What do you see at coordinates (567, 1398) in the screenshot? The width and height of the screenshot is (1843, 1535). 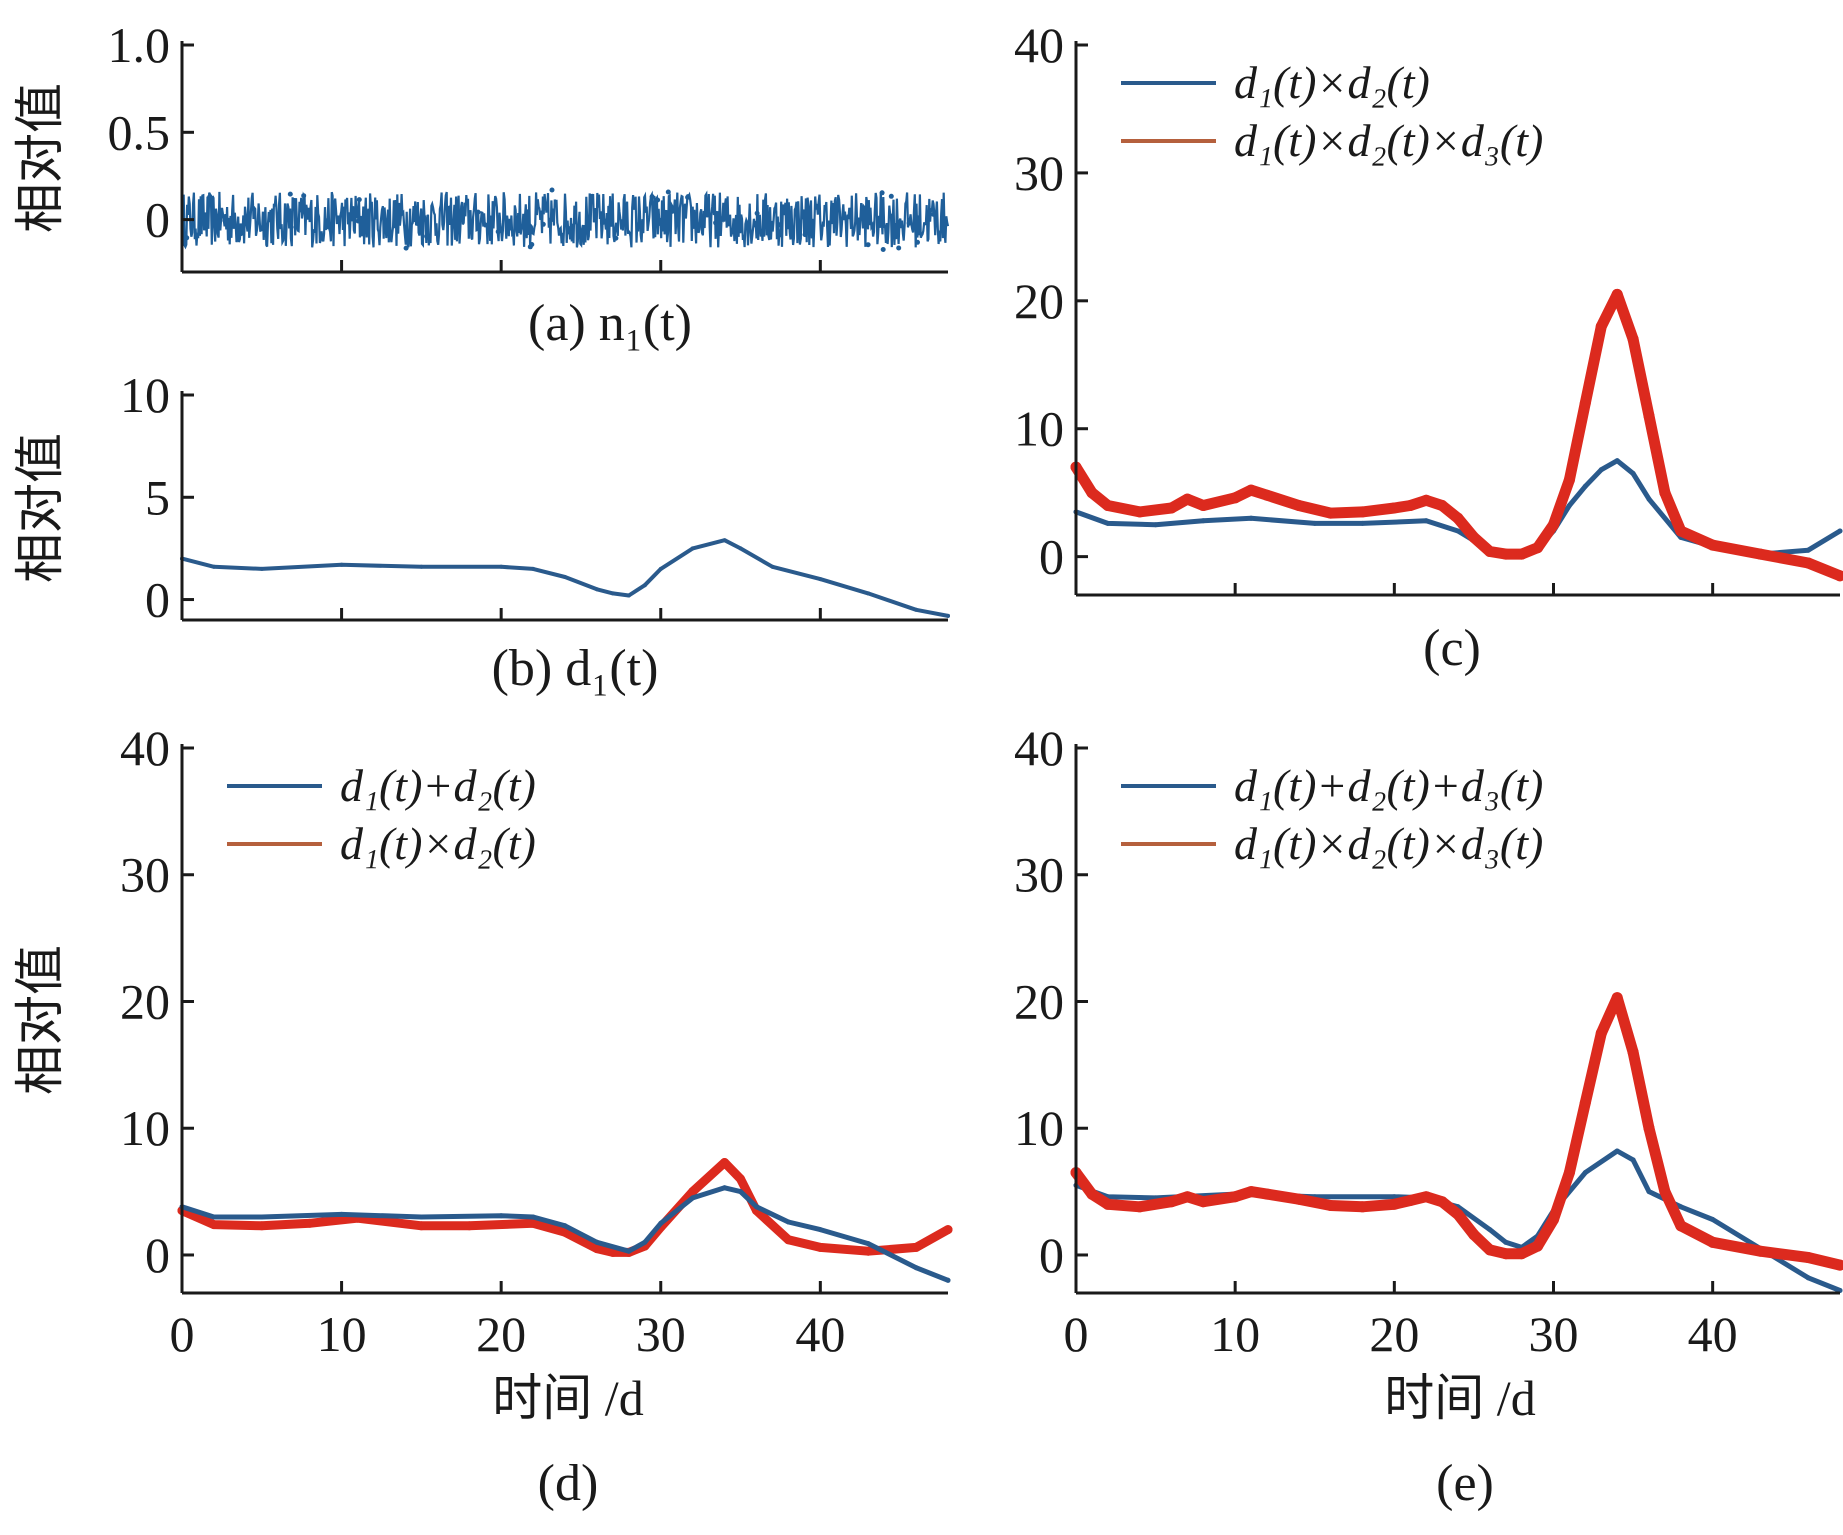 I see `x-axis-label: 时间 /d` at bounding box center [567, 1398].